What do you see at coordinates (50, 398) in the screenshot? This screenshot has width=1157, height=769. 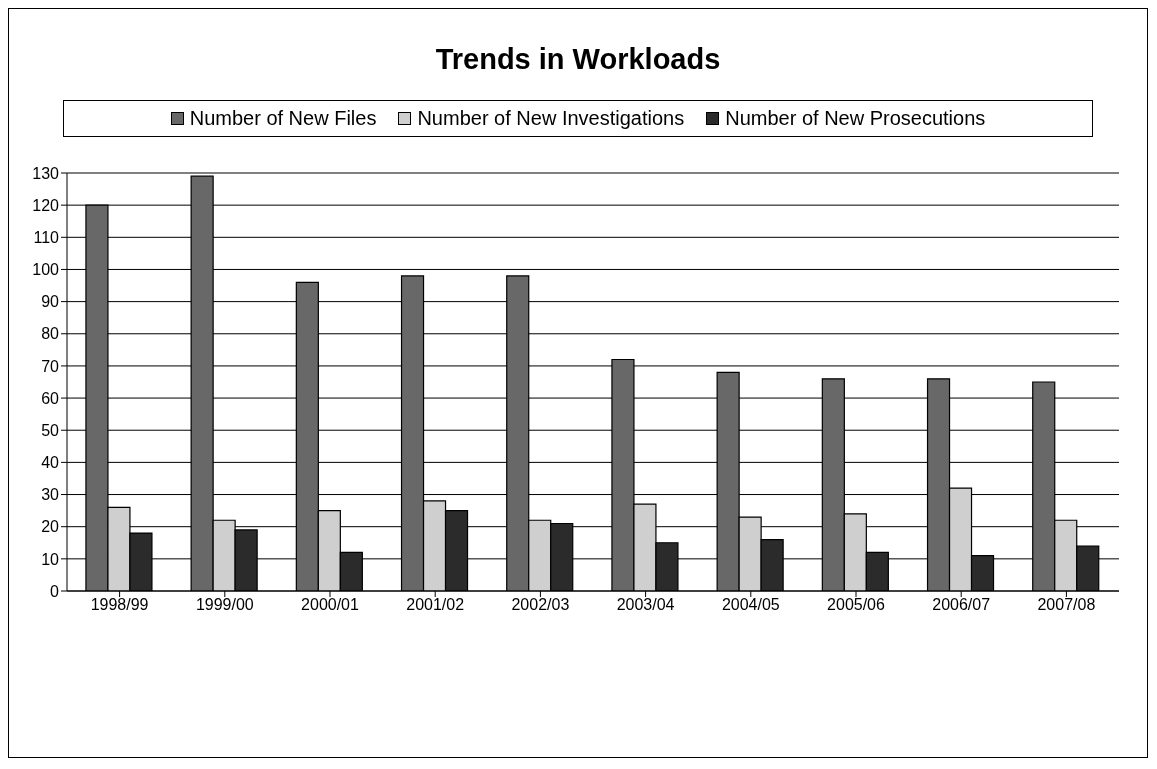 I see `y-tick-label: 60` at bounding box center [50, 398].